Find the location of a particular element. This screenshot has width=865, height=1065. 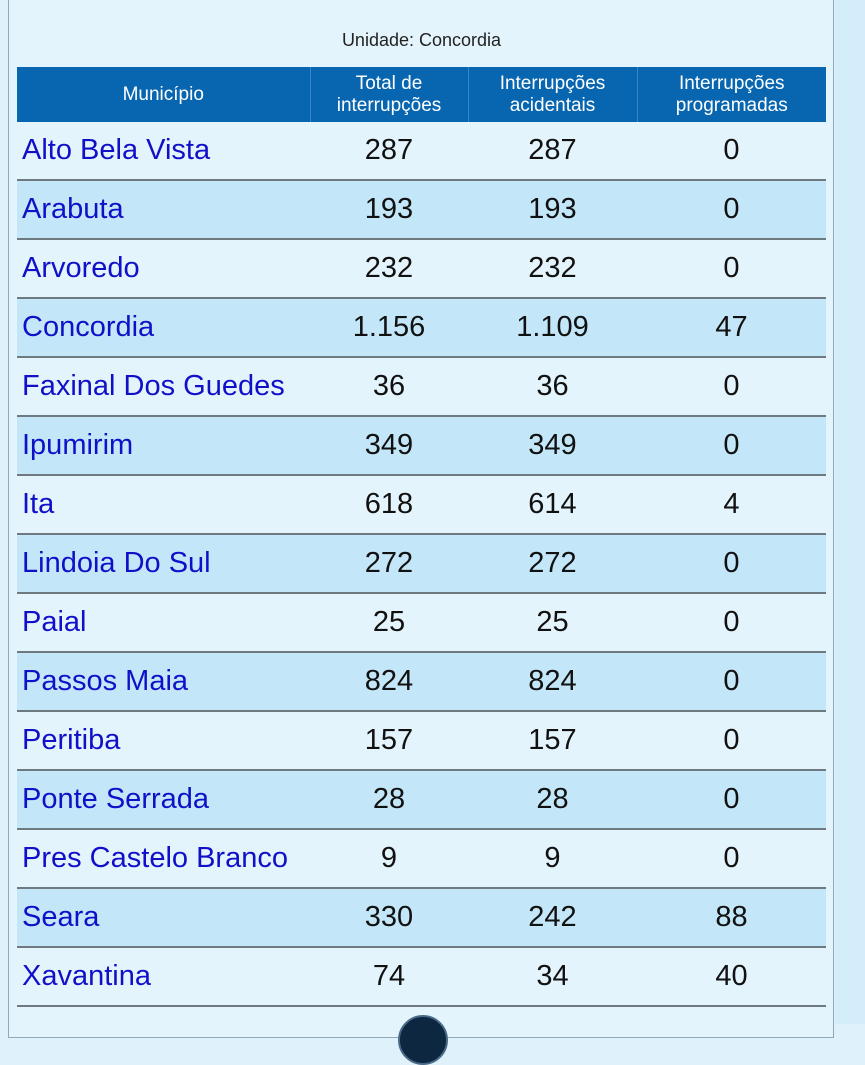

table-row: Ponte Serrada 28 28 0 is located at coordinates (421, 800).